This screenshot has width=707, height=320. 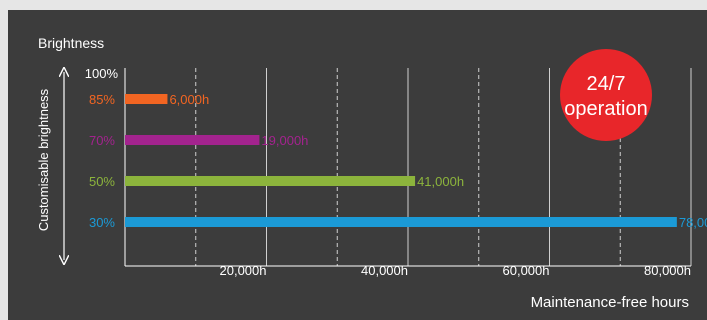 What do you see at coordinates (610, 302) in the screenshot?
I see `x-axis-label: Maintenance-free hours` at bounding box center [610, 302].